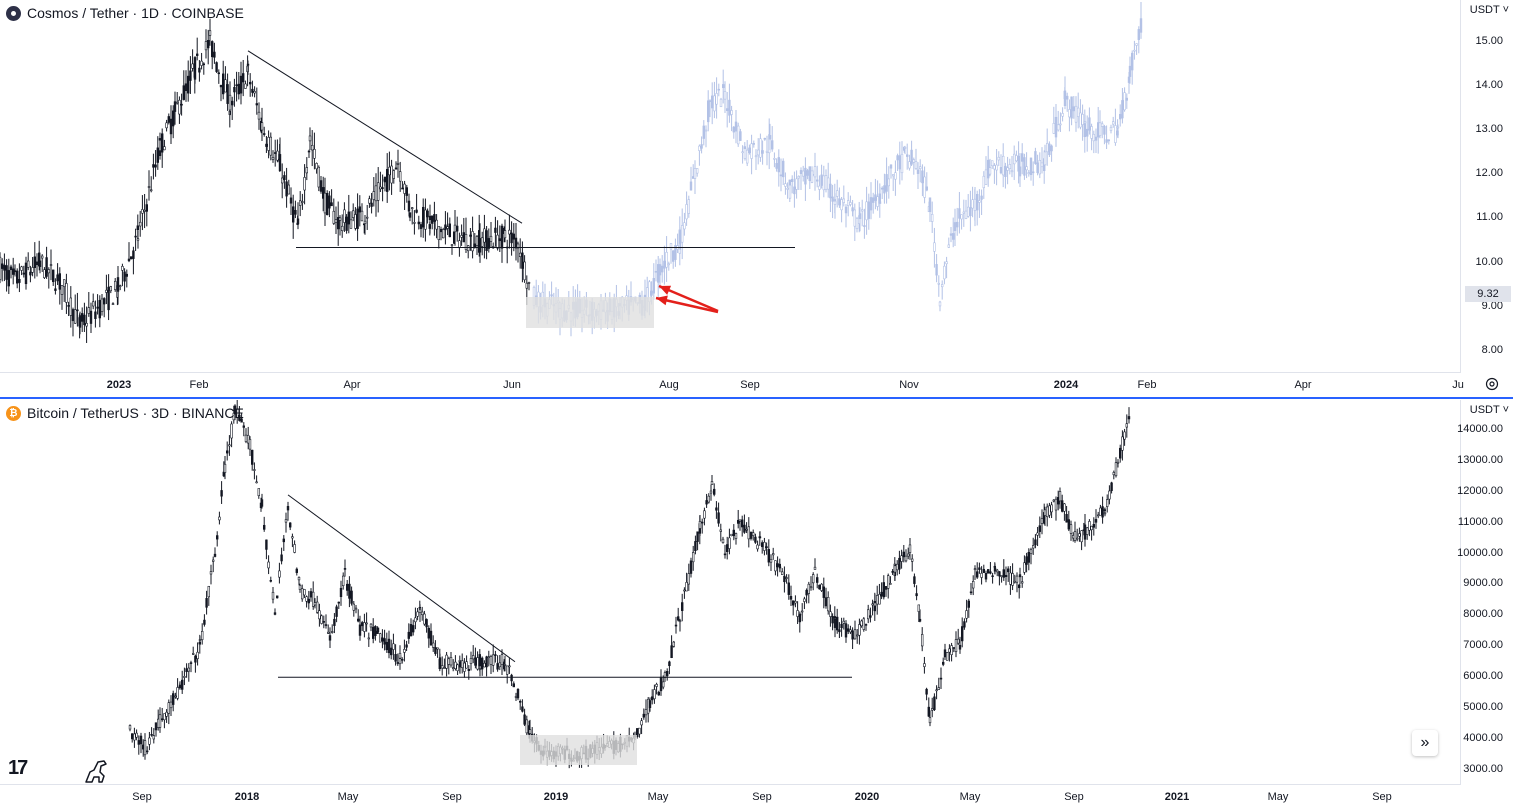 This screenshot has width=1513, height=810. What do you see at coordinates (1489, 410) in the screenshot?
I see `btc-currency-selector: USDT ˅` at bounding box center [1489, 410].